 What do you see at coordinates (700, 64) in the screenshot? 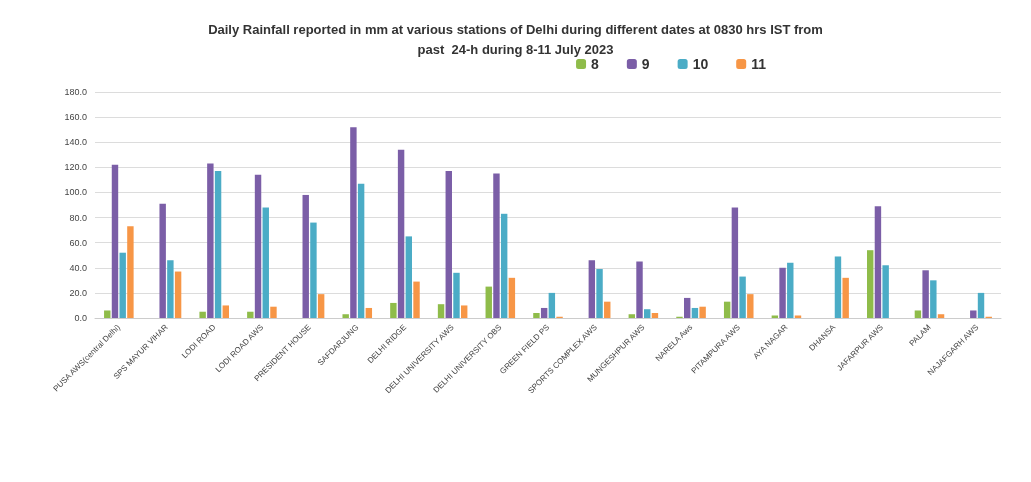
I see `legend-label: 10` at bounding box center [700, 64].